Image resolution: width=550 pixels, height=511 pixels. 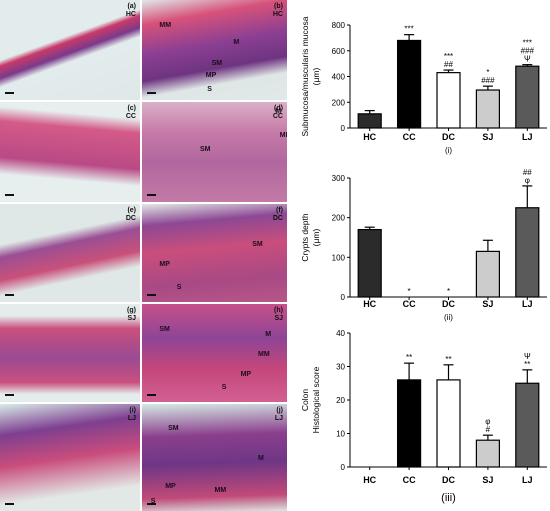 I want to click on panel-letter: (b), so click(x=278, y=6).